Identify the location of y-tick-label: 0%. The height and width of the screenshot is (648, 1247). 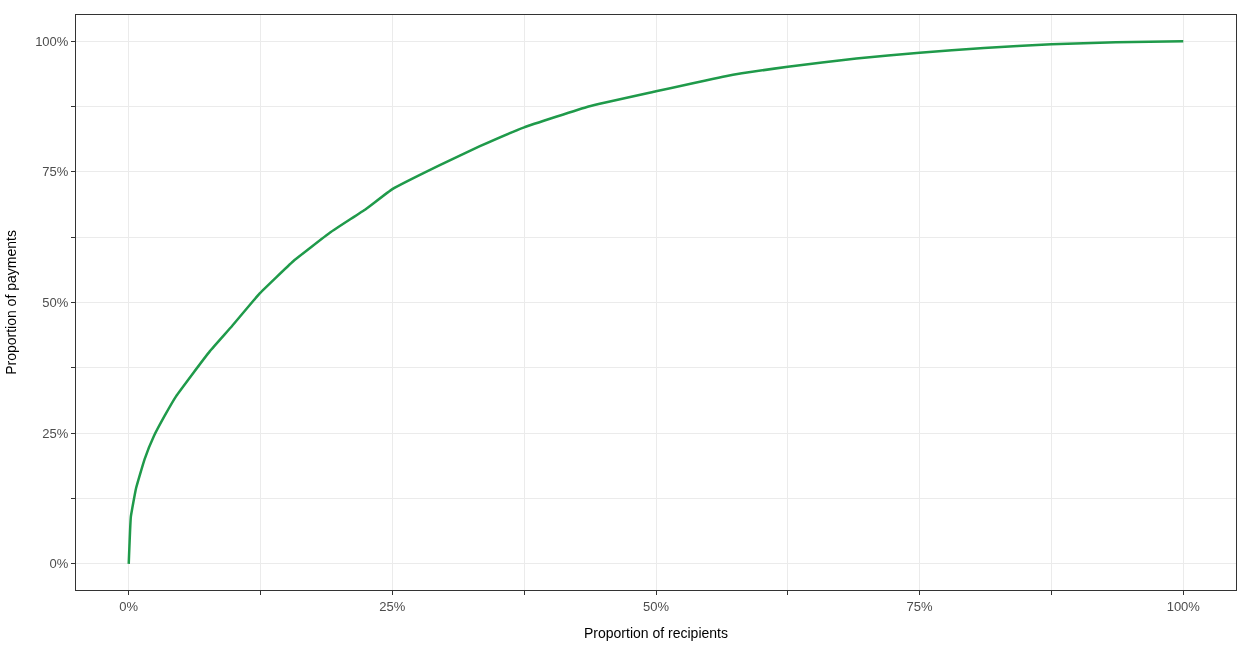
(59, 564).